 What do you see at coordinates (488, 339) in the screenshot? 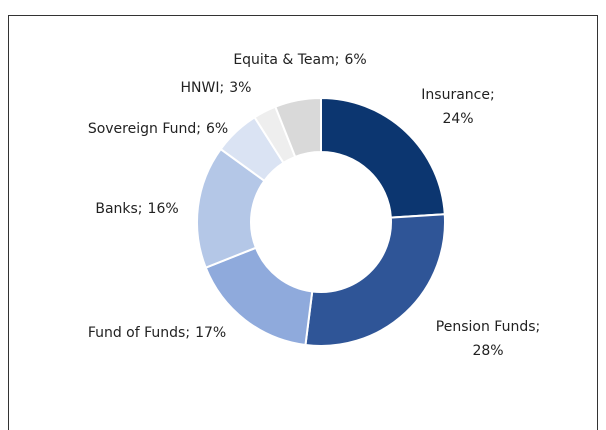
I see `slice-label: Pension Funds; 28%` at bounding box center [488, 339].